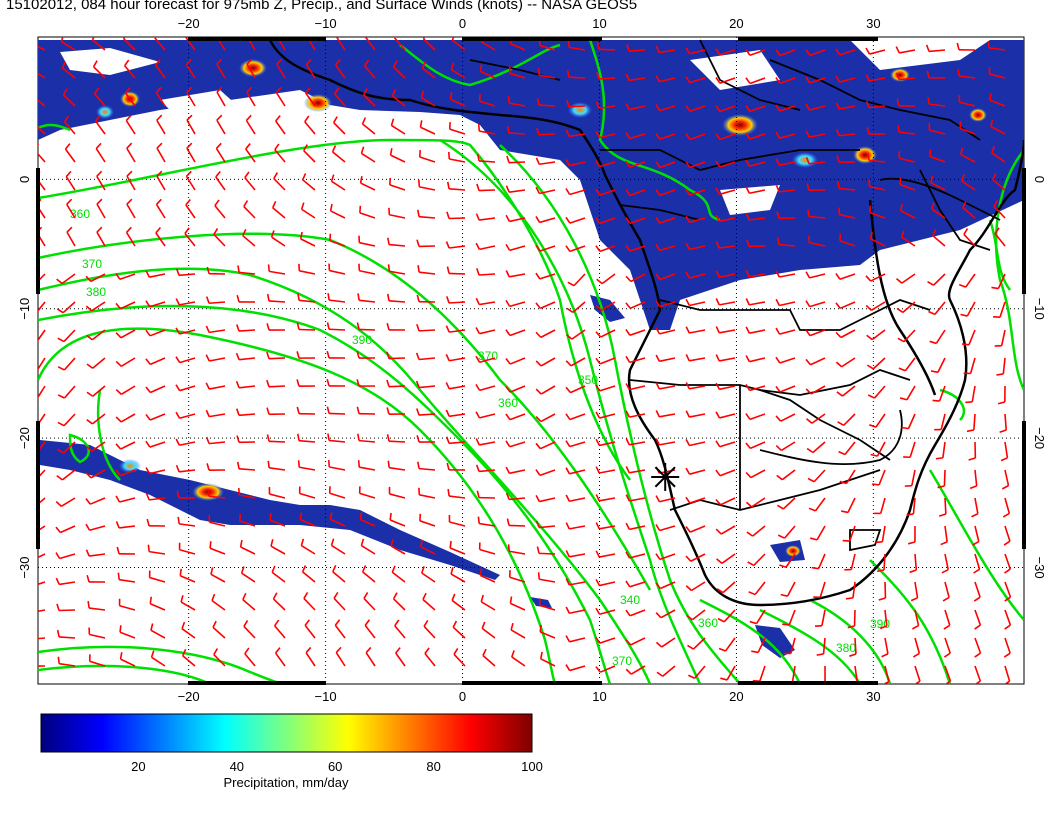 This screenshot has width=1056, height=816. What do you see at coordinates (588, 380) in the screenshot?
I see `contour-label: 350` at bounding box center [588, 380].